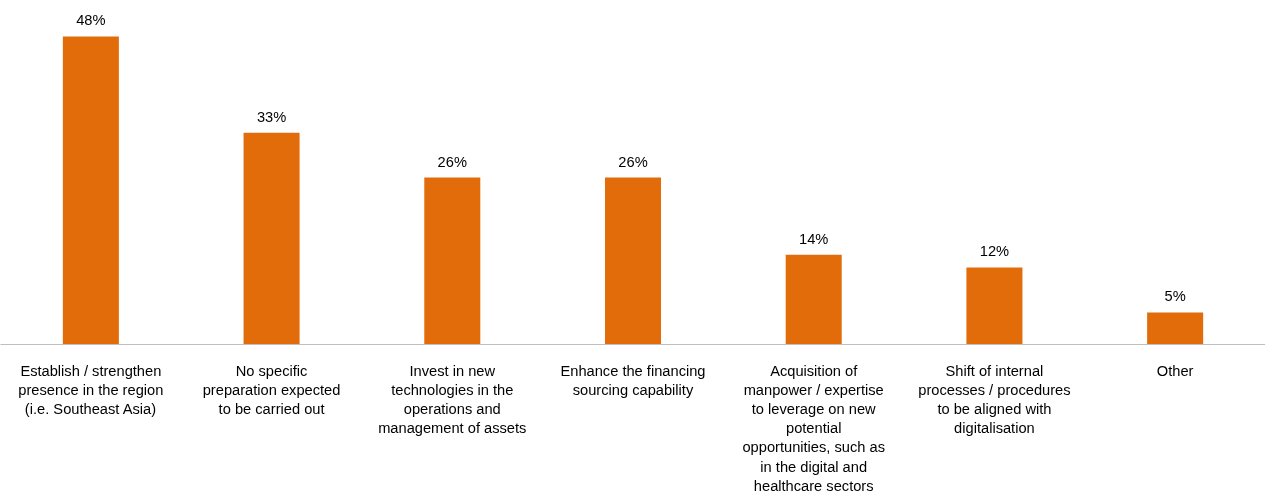  What do you see at coordinates (994, 251) in the screenshot?
I see `data-label: 12%` at bounding box center [994, 251].